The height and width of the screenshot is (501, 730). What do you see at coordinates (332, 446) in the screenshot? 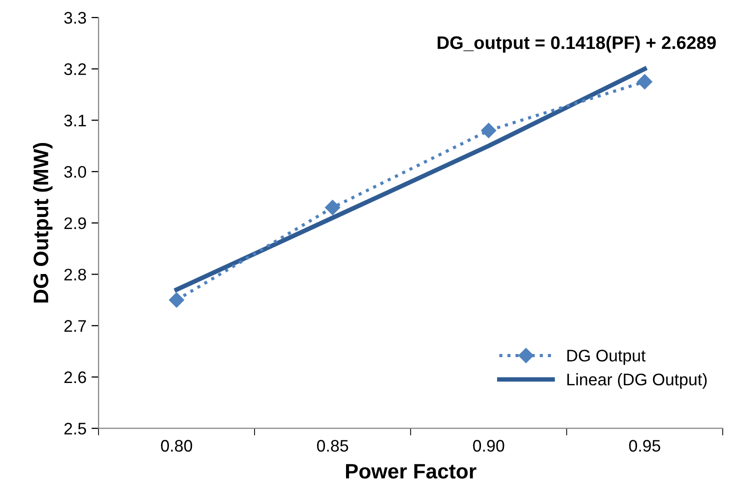
I see `x-tick-label: 0.85` at bounding box center [332, 446].